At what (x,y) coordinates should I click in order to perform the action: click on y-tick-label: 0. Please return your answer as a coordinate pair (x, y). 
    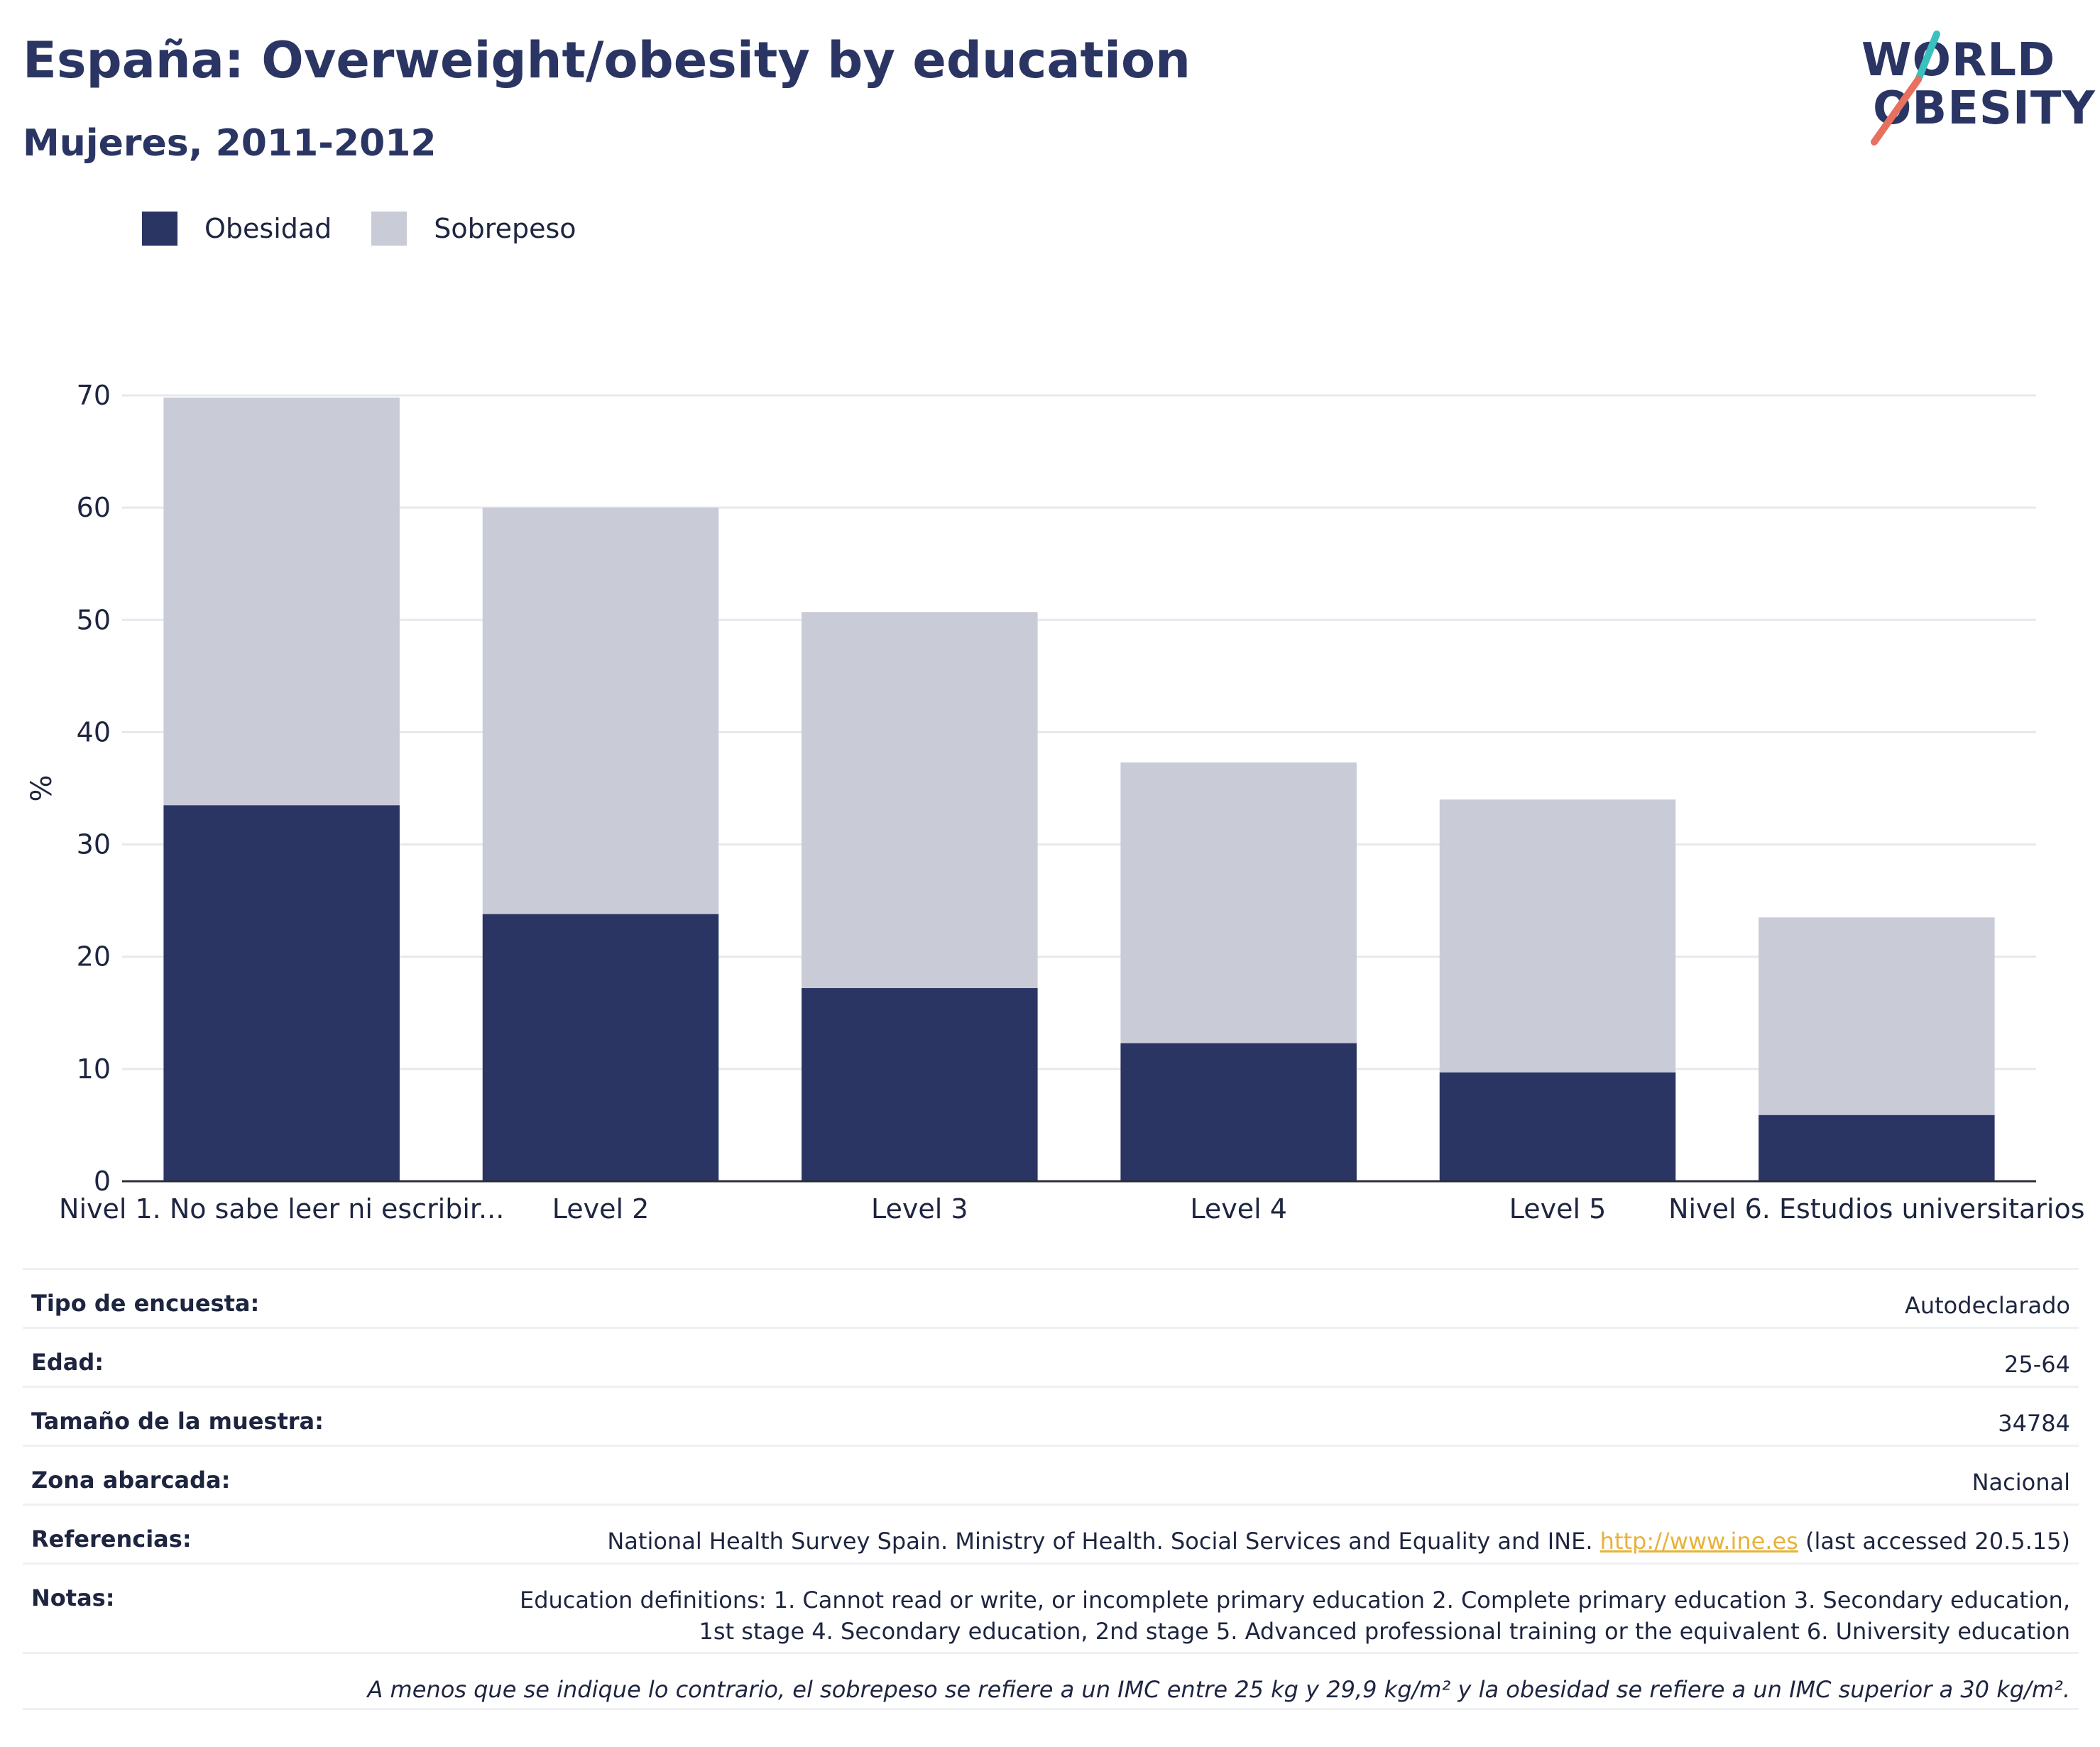
    Looking at the image, I should click on (102, 1181).